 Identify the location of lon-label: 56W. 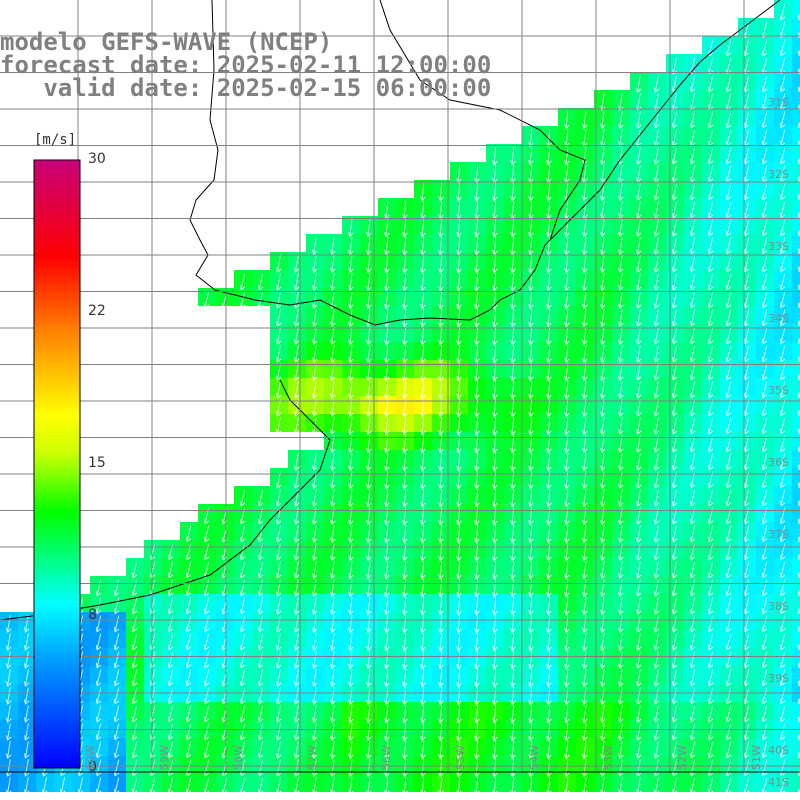
(386, 757).